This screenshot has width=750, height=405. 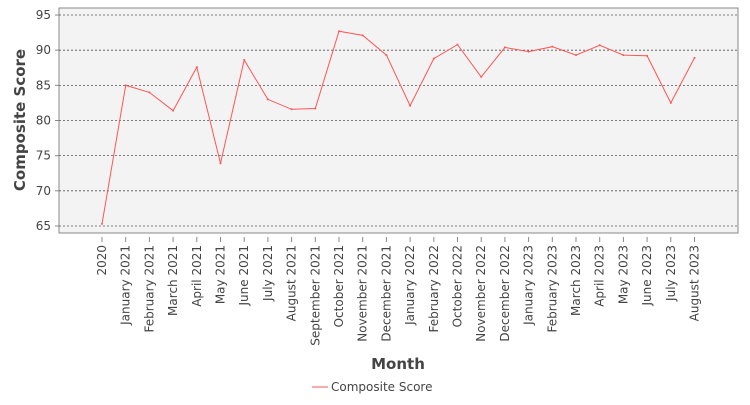 What do you see at coordinates (398, 364) in the screenshot?
I see `x-axis-title: Month` at bounding box center [398, 364].